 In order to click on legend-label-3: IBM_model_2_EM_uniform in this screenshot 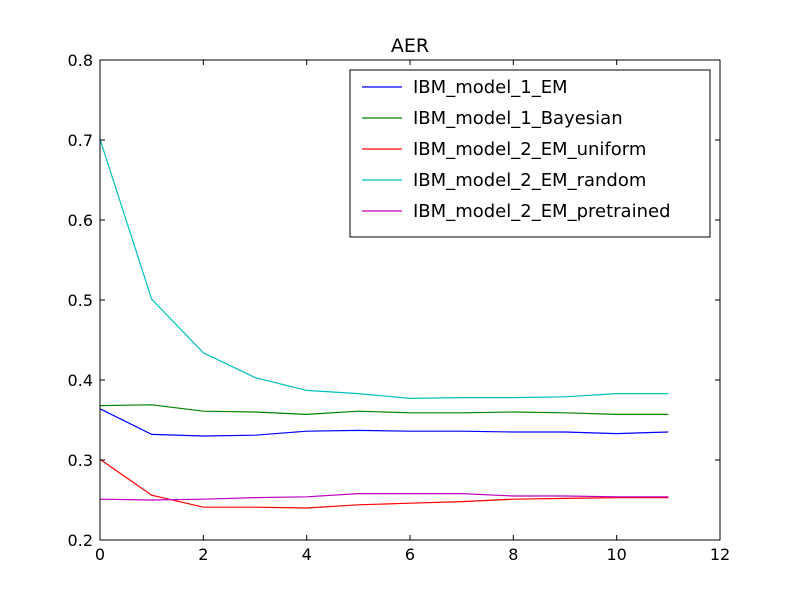, I will do `click(529, 149)`.